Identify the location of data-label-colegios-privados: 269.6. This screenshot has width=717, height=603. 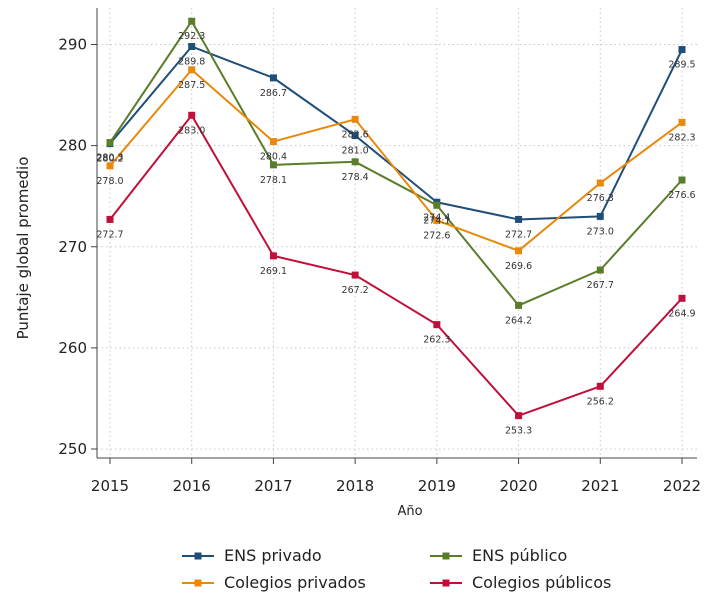
(518, 266).